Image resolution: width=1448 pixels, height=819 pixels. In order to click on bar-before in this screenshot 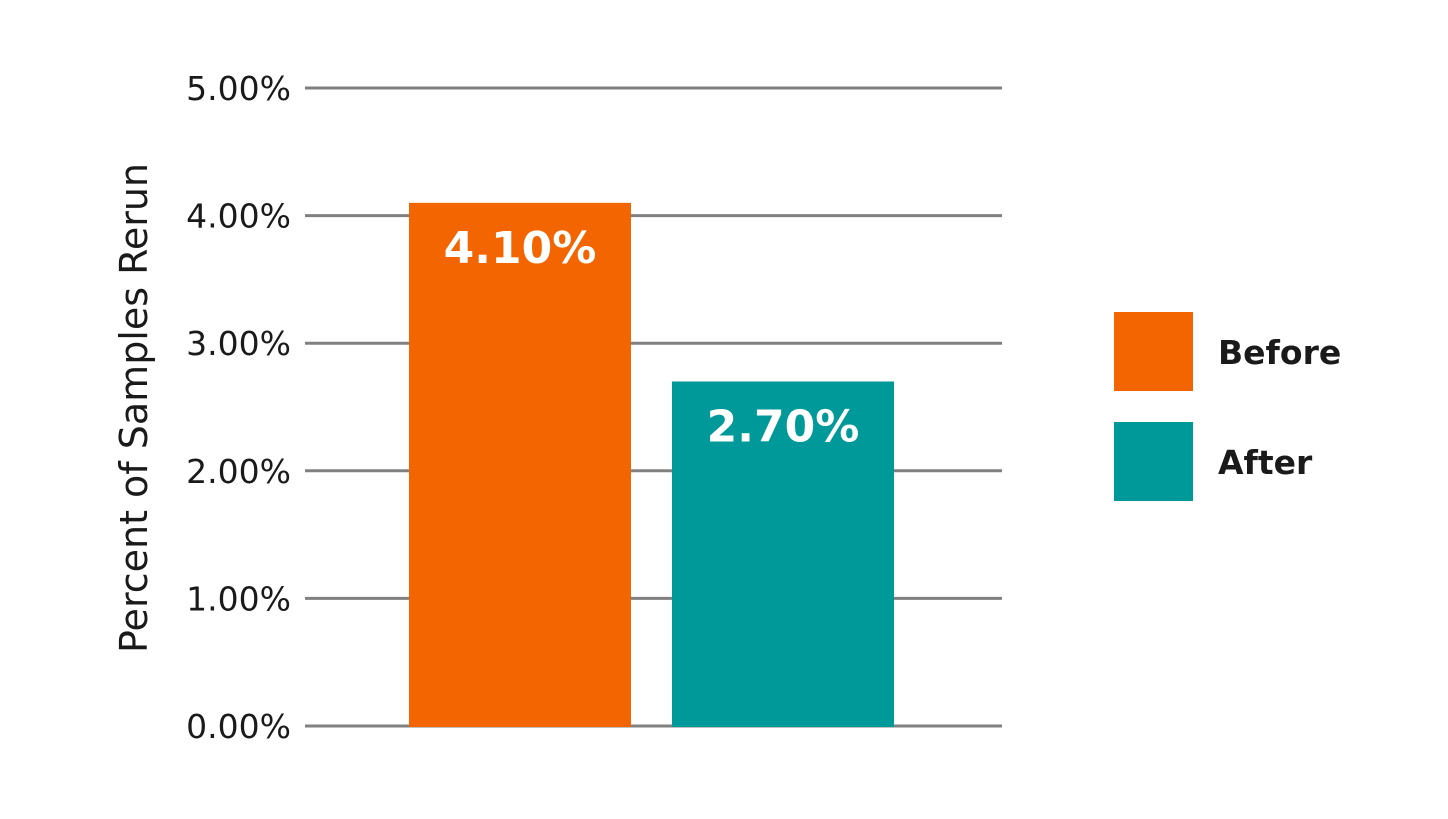, I will do `click(520, 465)`.